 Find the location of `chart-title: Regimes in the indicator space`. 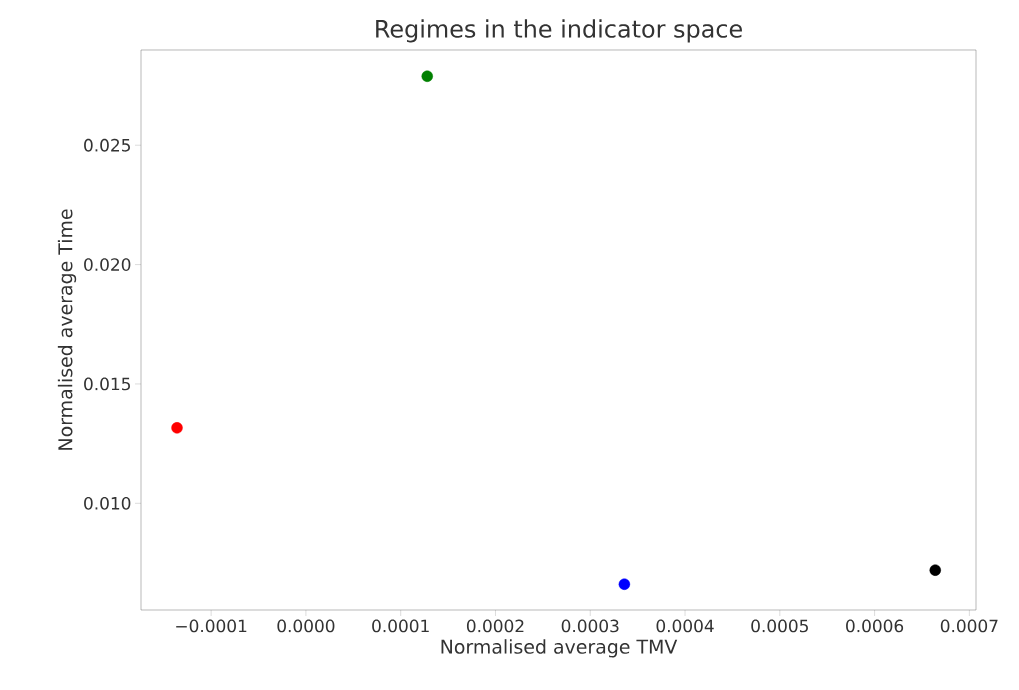

chart-title: Regimes in the indicator space is located at coordinates (559, 31).